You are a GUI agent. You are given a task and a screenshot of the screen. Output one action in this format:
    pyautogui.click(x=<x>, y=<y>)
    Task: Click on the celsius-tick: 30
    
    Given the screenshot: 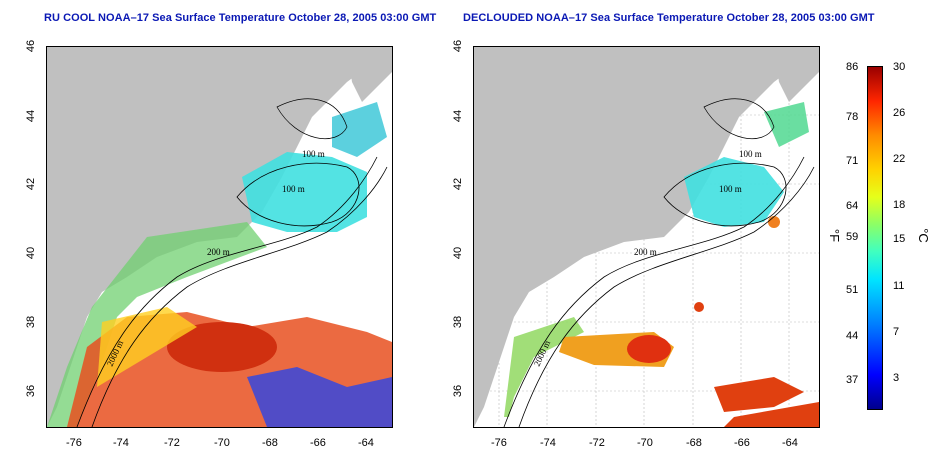 What is the action you would take?
    pyautogui.click(x=899, y=67)
    